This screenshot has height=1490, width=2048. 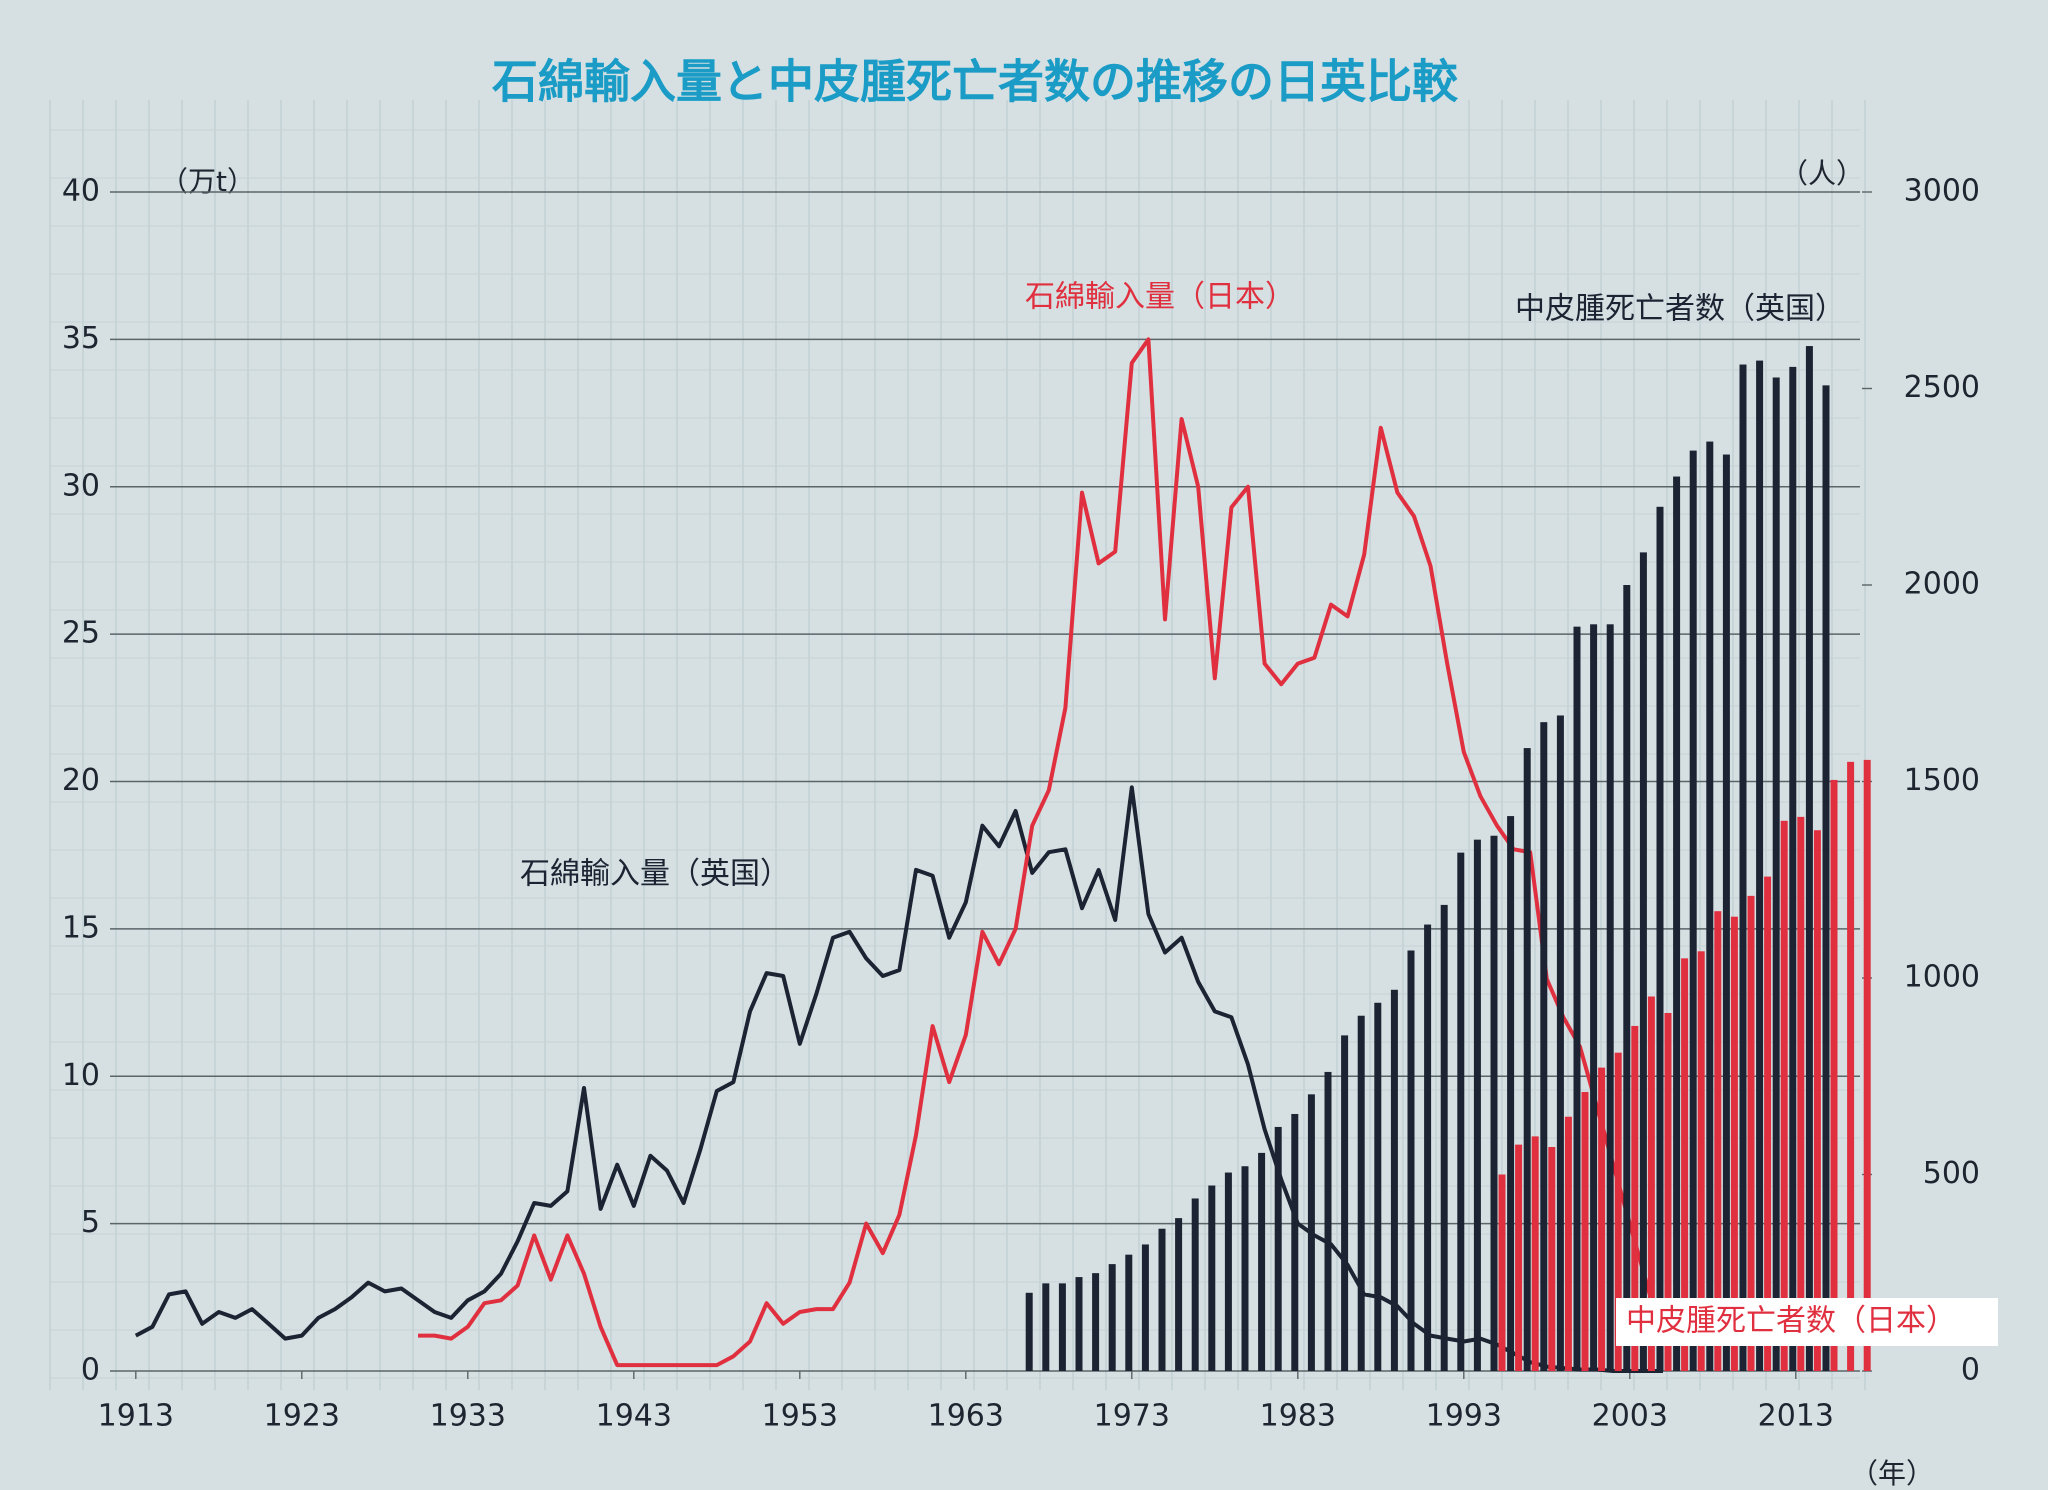 I want to click on x-tick-label: 1963, so click(x=966, y=1416).